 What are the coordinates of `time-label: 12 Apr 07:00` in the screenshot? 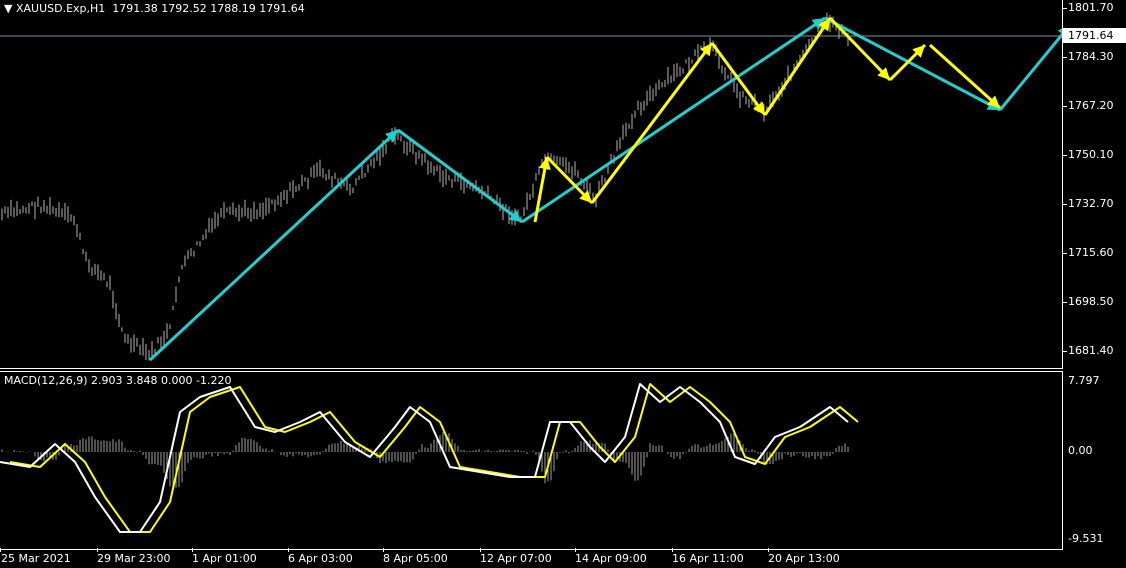 It's located at (516, 558).